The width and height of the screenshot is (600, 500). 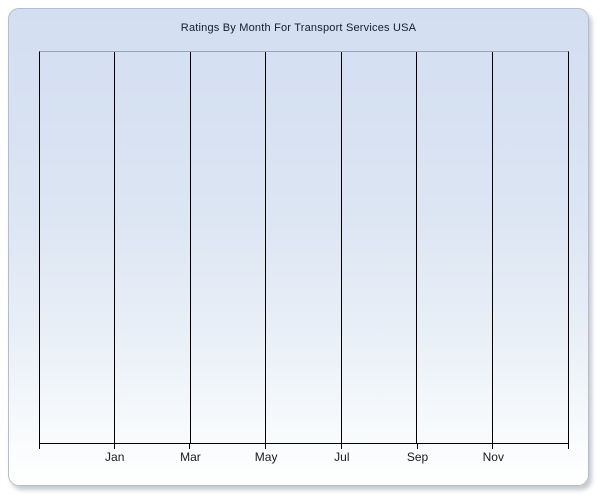 What do you see at coordinates (266, 457) in the screenshot?
I see `x-axis-label: May` at bounding box center [266, 457].